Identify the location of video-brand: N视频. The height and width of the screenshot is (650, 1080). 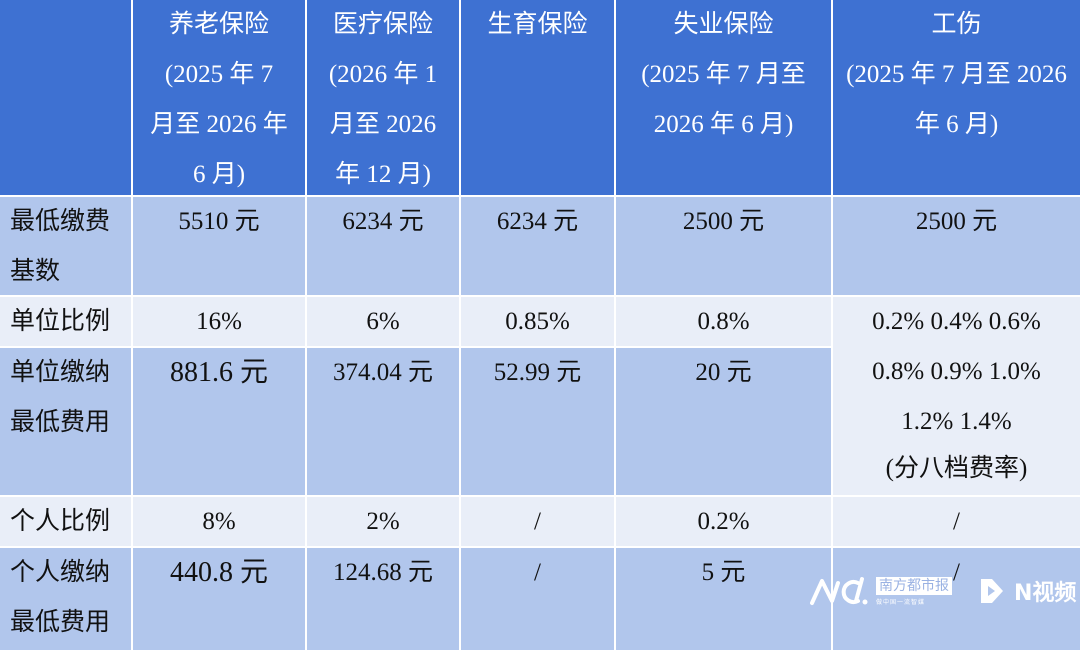
(1045, 593).